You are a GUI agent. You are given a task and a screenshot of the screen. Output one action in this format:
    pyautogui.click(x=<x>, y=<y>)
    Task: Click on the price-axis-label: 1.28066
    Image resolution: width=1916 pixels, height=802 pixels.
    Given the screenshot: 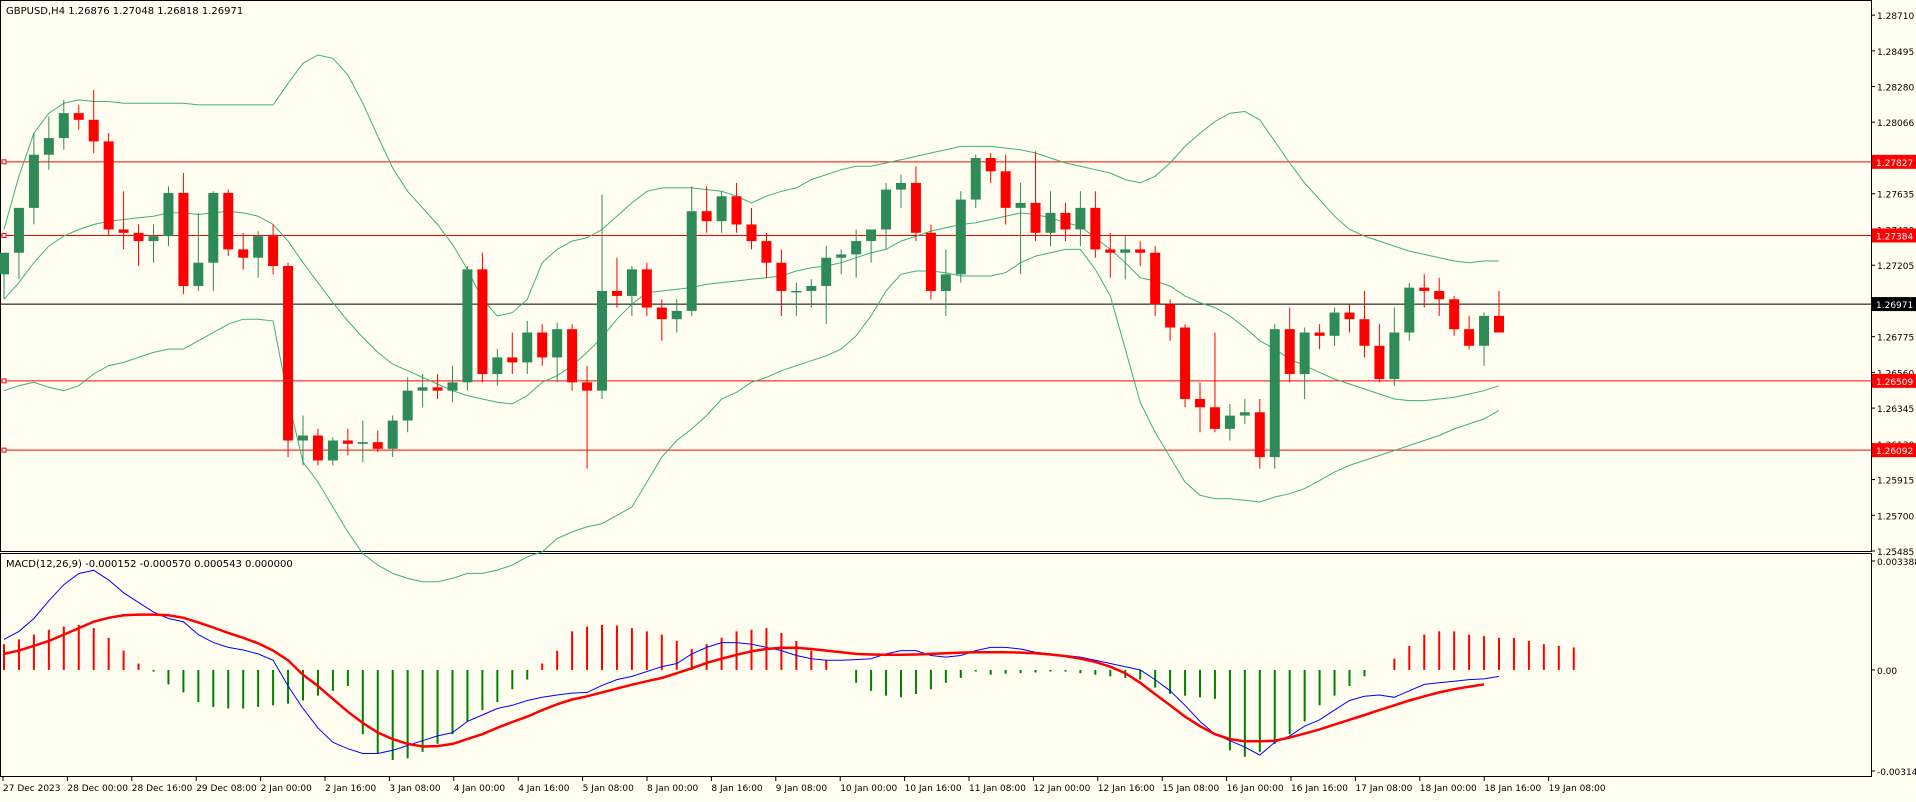 What is the action you would take?
    pyautogui.click(x=1895, y=124)
    